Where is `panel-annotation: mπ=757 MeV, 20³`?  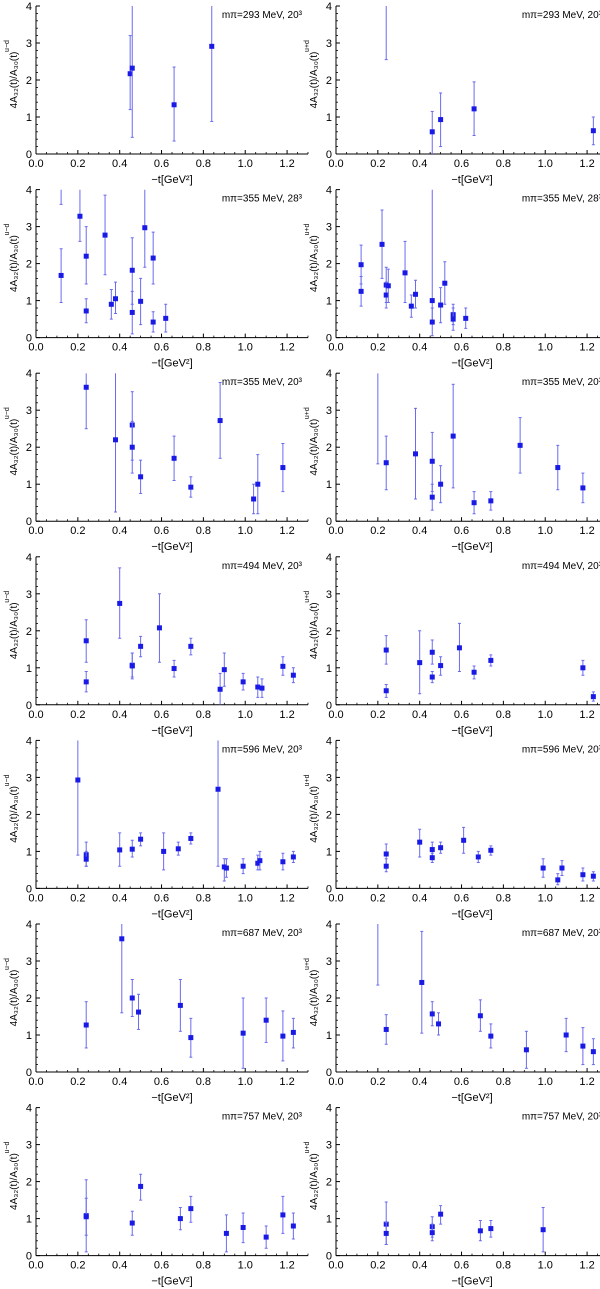 panel-annotation: mπ=757 MeV, 20³ is located at coordinates (561, 1117).